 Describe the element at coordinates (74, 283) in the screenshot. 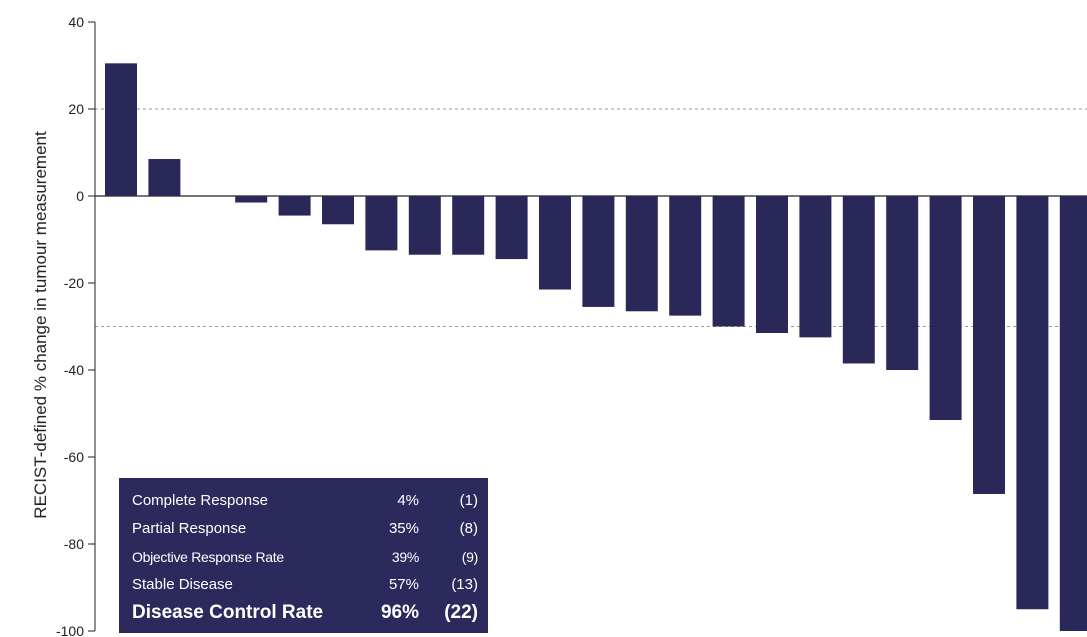

I see `y-tick-label: -20` at that location.